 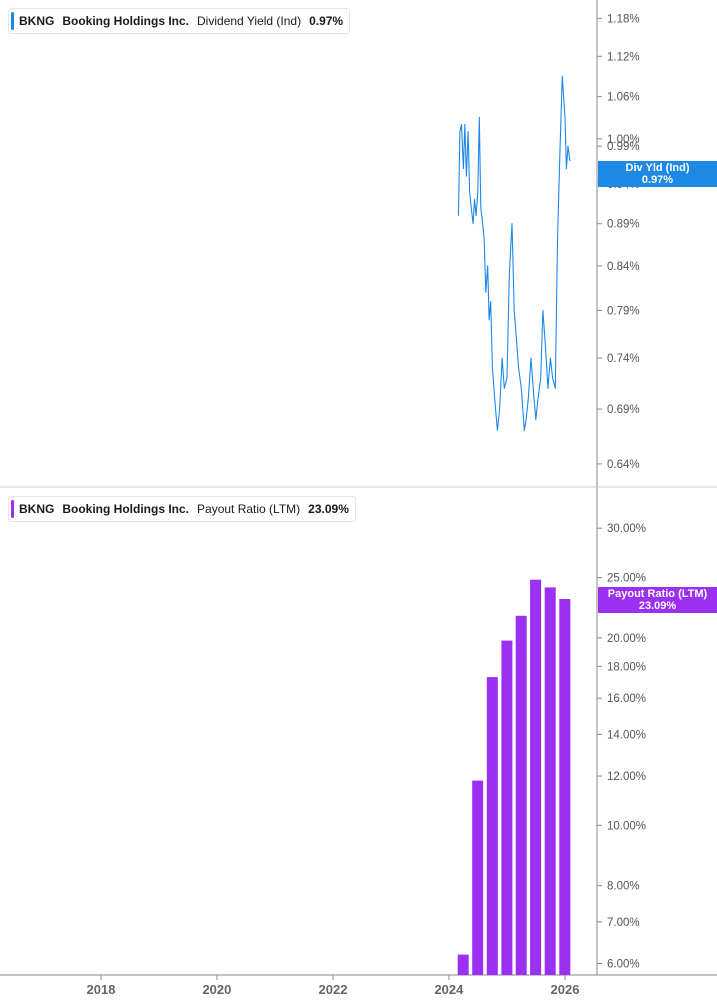 I want to click on yield-tag-value: 0.97%, so click(x=657, y=180).